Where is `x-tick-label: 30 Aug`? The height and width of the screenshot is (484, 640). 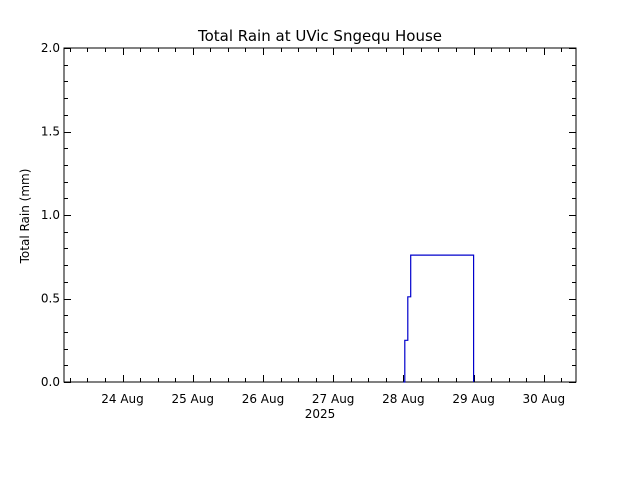 x-tick-label: 30 Aug is located at coordinates (544, 399).